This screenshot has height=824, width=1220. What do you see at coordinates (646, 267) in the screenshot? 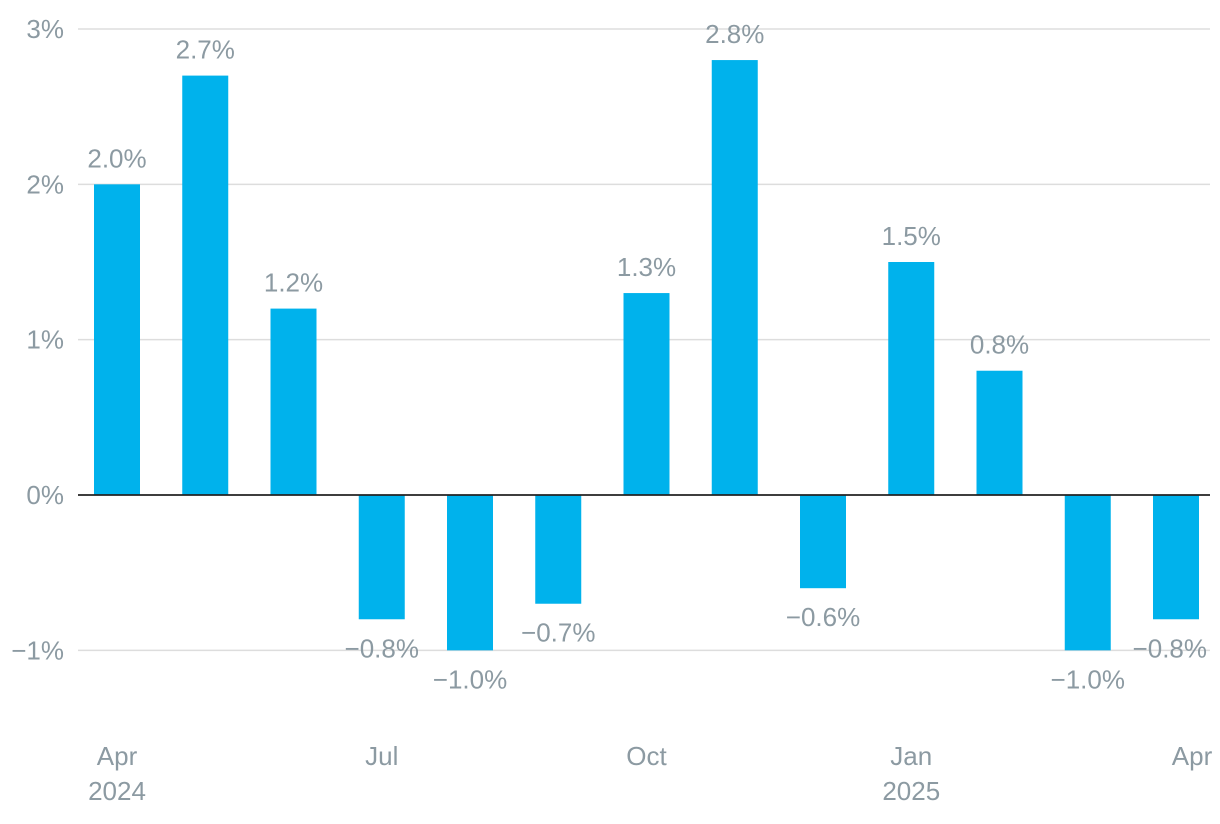
I see `data-label: 1.3%` at bounding box center [646, 267].